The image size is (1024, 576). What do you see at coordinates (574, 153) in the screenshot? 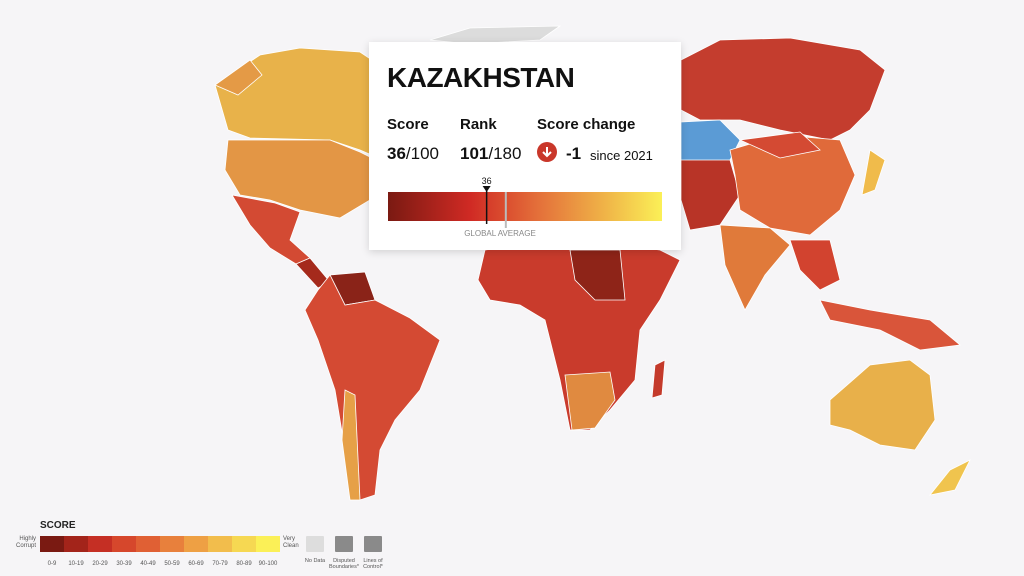
I see `score-change: -1` at bounding box center [574, 153].